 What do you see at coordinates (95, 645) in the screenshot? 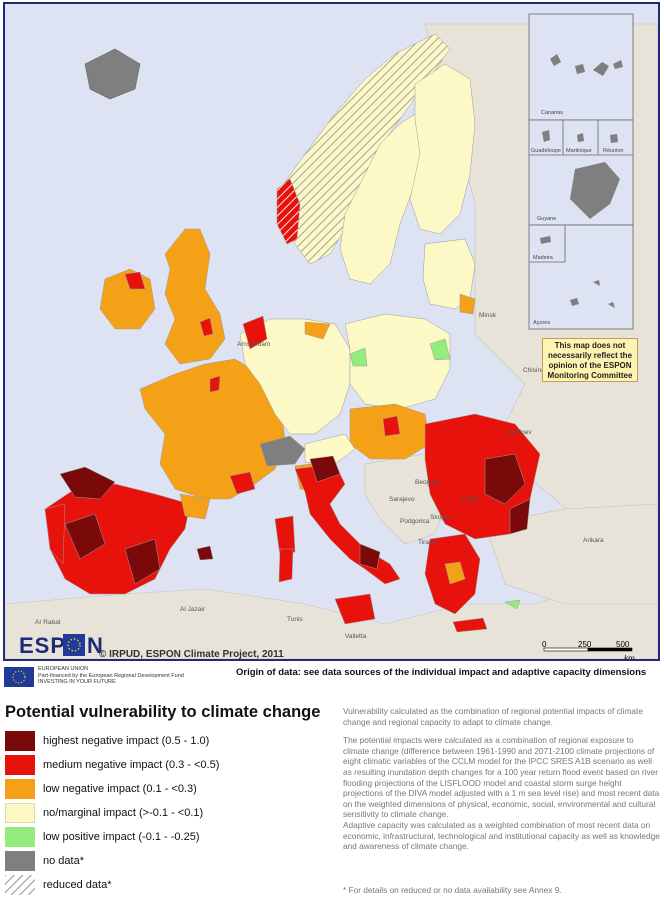
I see `espon-logo-text-end: N` at bounding box center [95, 645].